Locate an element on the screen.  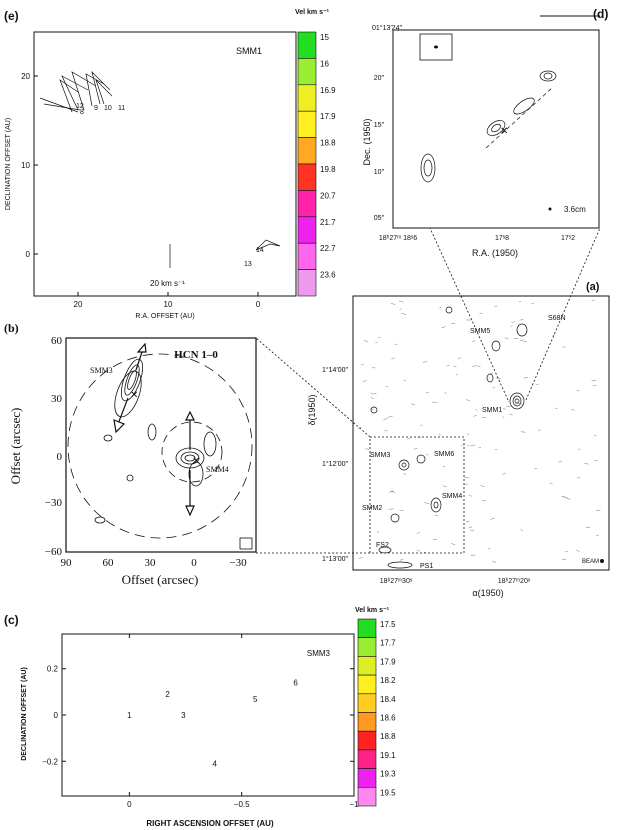
panel-b-ytick-m30: −30 is located at coordinates (54, 503).